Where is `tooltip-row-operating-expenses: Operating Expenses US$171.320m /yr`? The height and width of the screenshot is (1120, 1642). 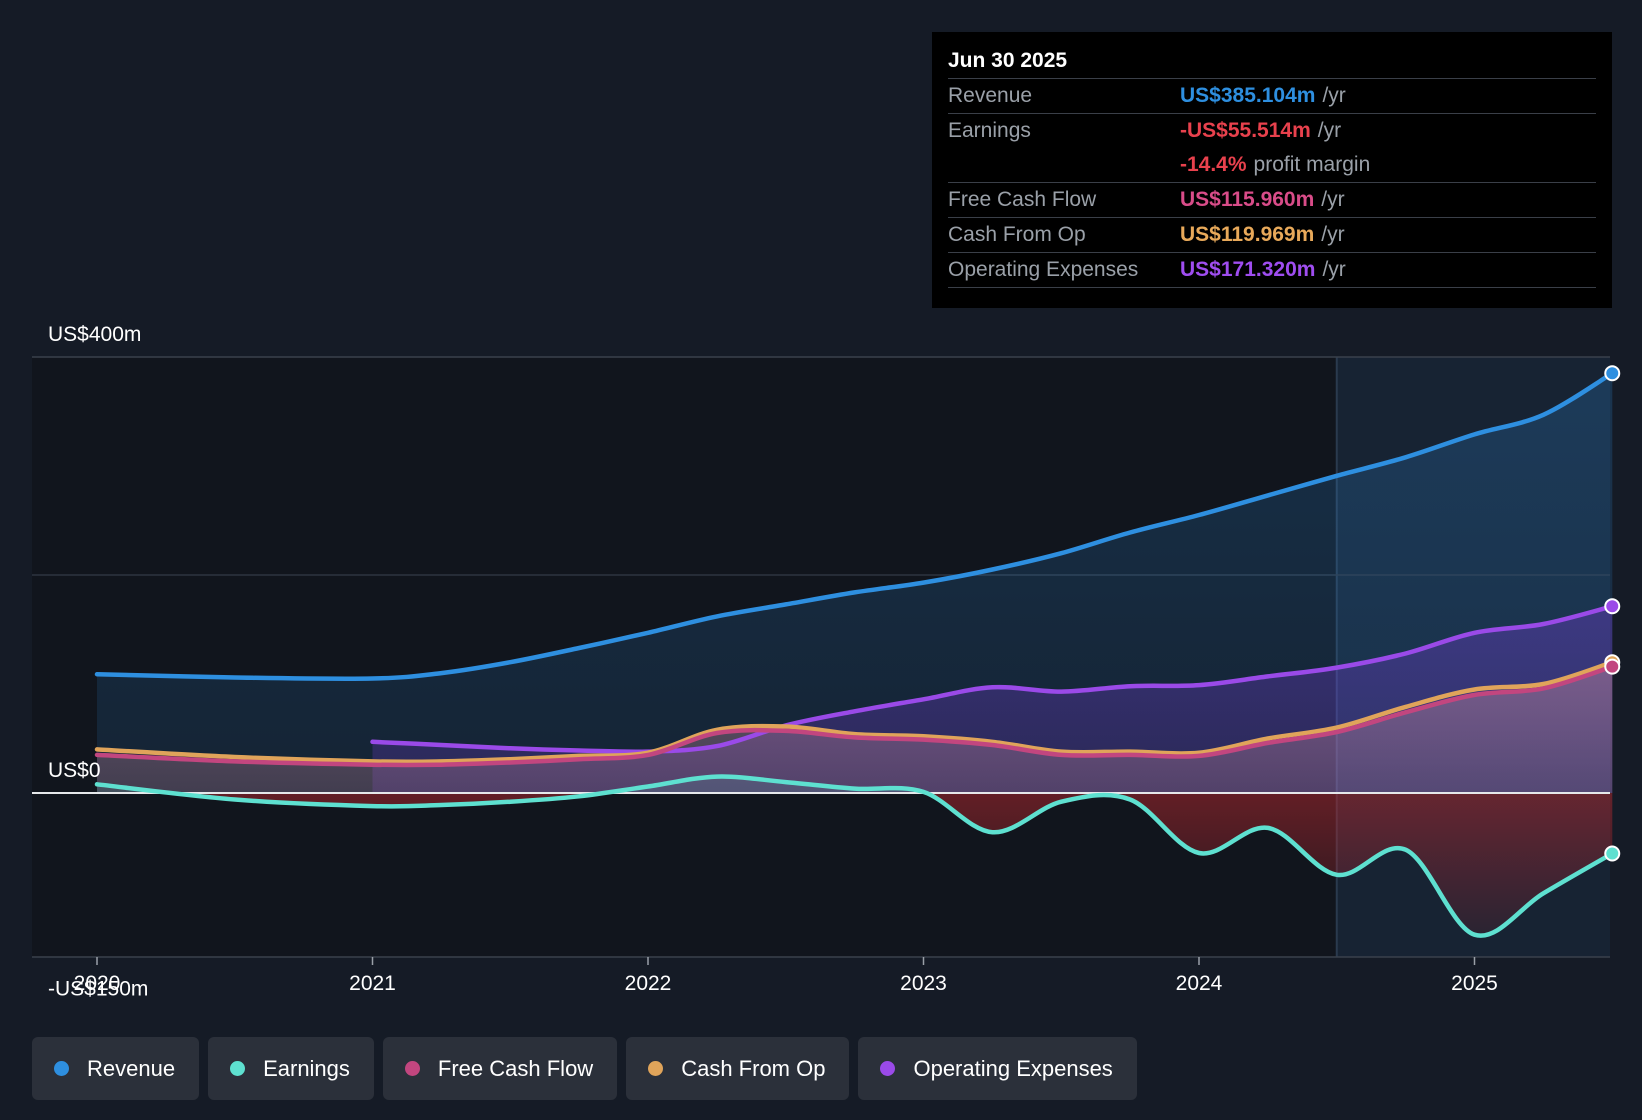 tooltip-row-operating-expenses: Operating Expenses US$171.320m /yr is located at coordinates (1272, 270).